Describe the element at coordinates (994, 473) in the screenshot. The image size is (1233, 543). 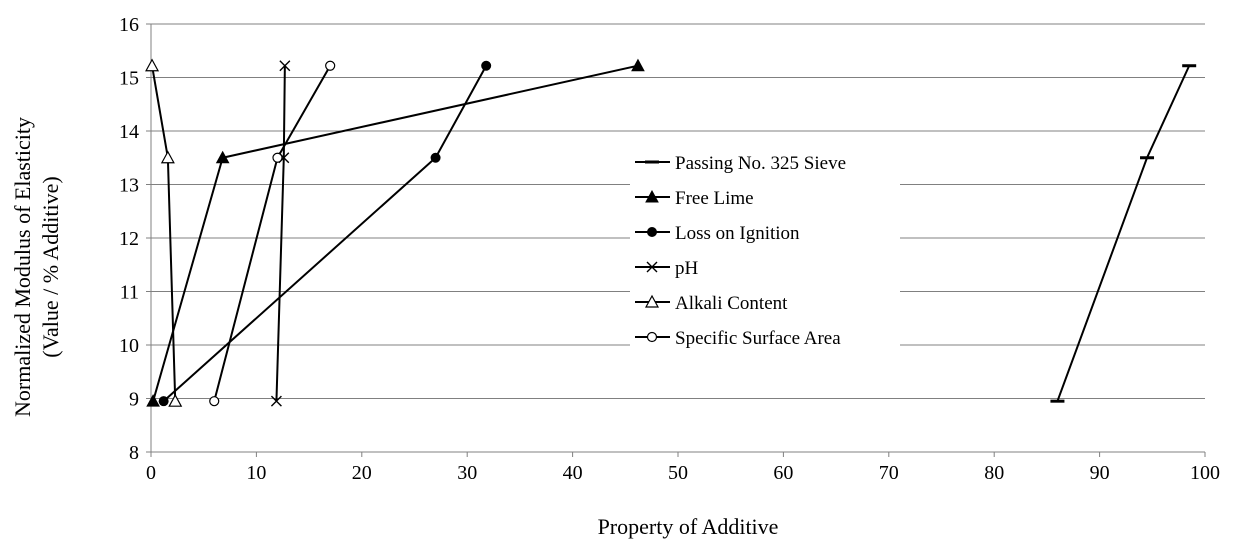
I see `x-tick-label-80: 80` at that location.